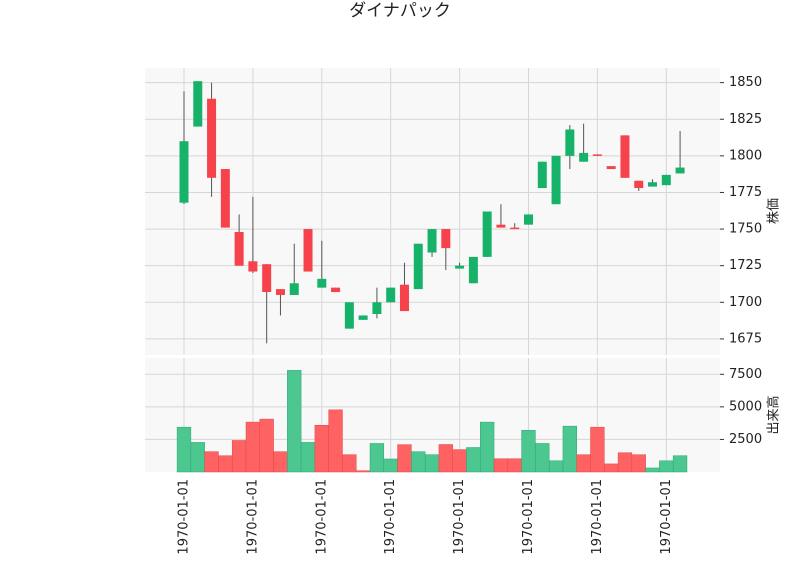 This screenshot has height=579, width=800. What do you see at coordinates (774, 211) in the screenshot?
I see `y-axis-label: 株価` at bounding box center [774, 211].